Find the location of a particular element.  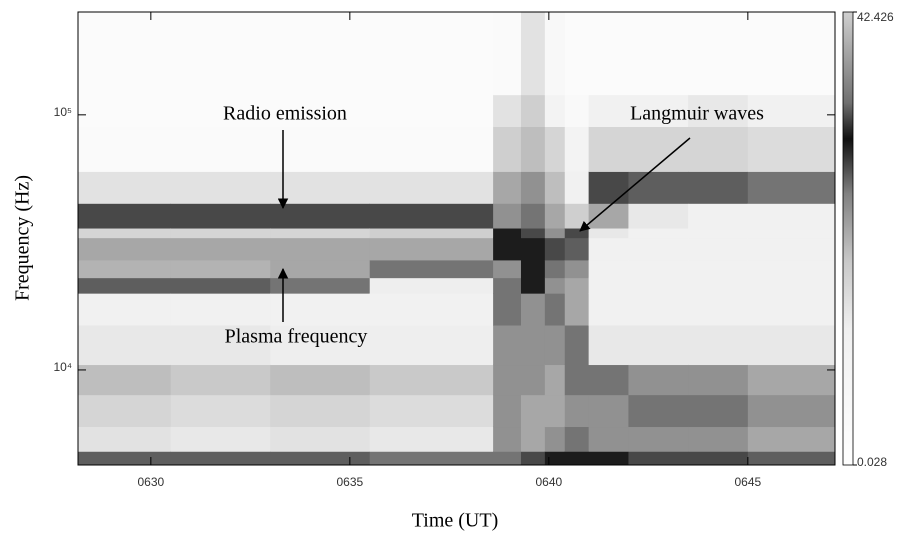

y-tick-label: 10⁵ is located at coordinates (63, 112).